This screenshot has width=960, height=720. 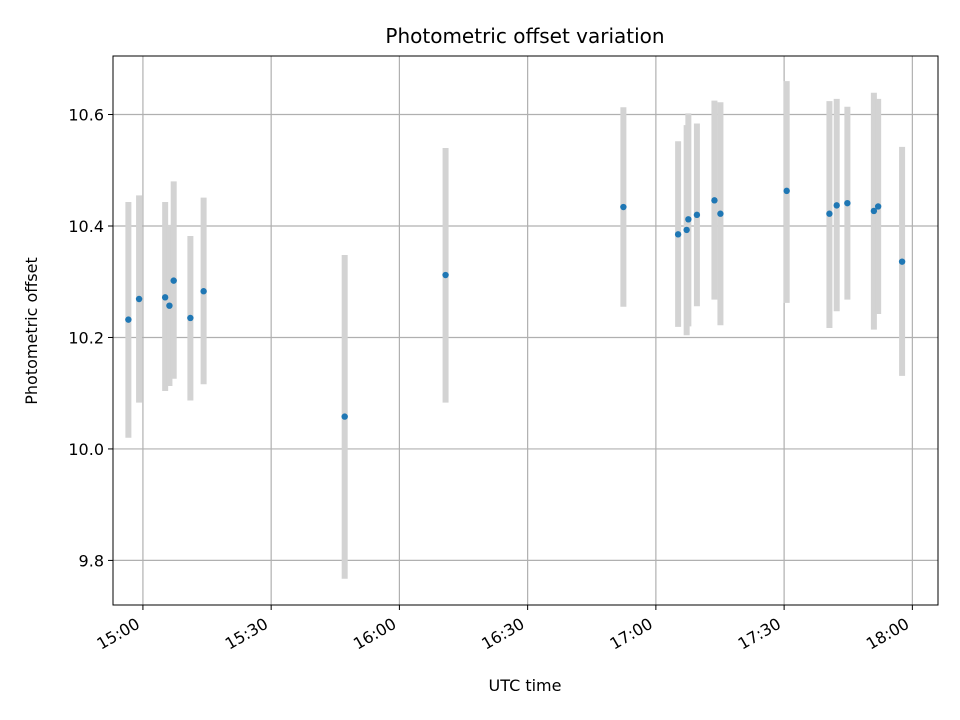 I want to click on chart-title: Photometric offset variation, so click(x=524, y=36).